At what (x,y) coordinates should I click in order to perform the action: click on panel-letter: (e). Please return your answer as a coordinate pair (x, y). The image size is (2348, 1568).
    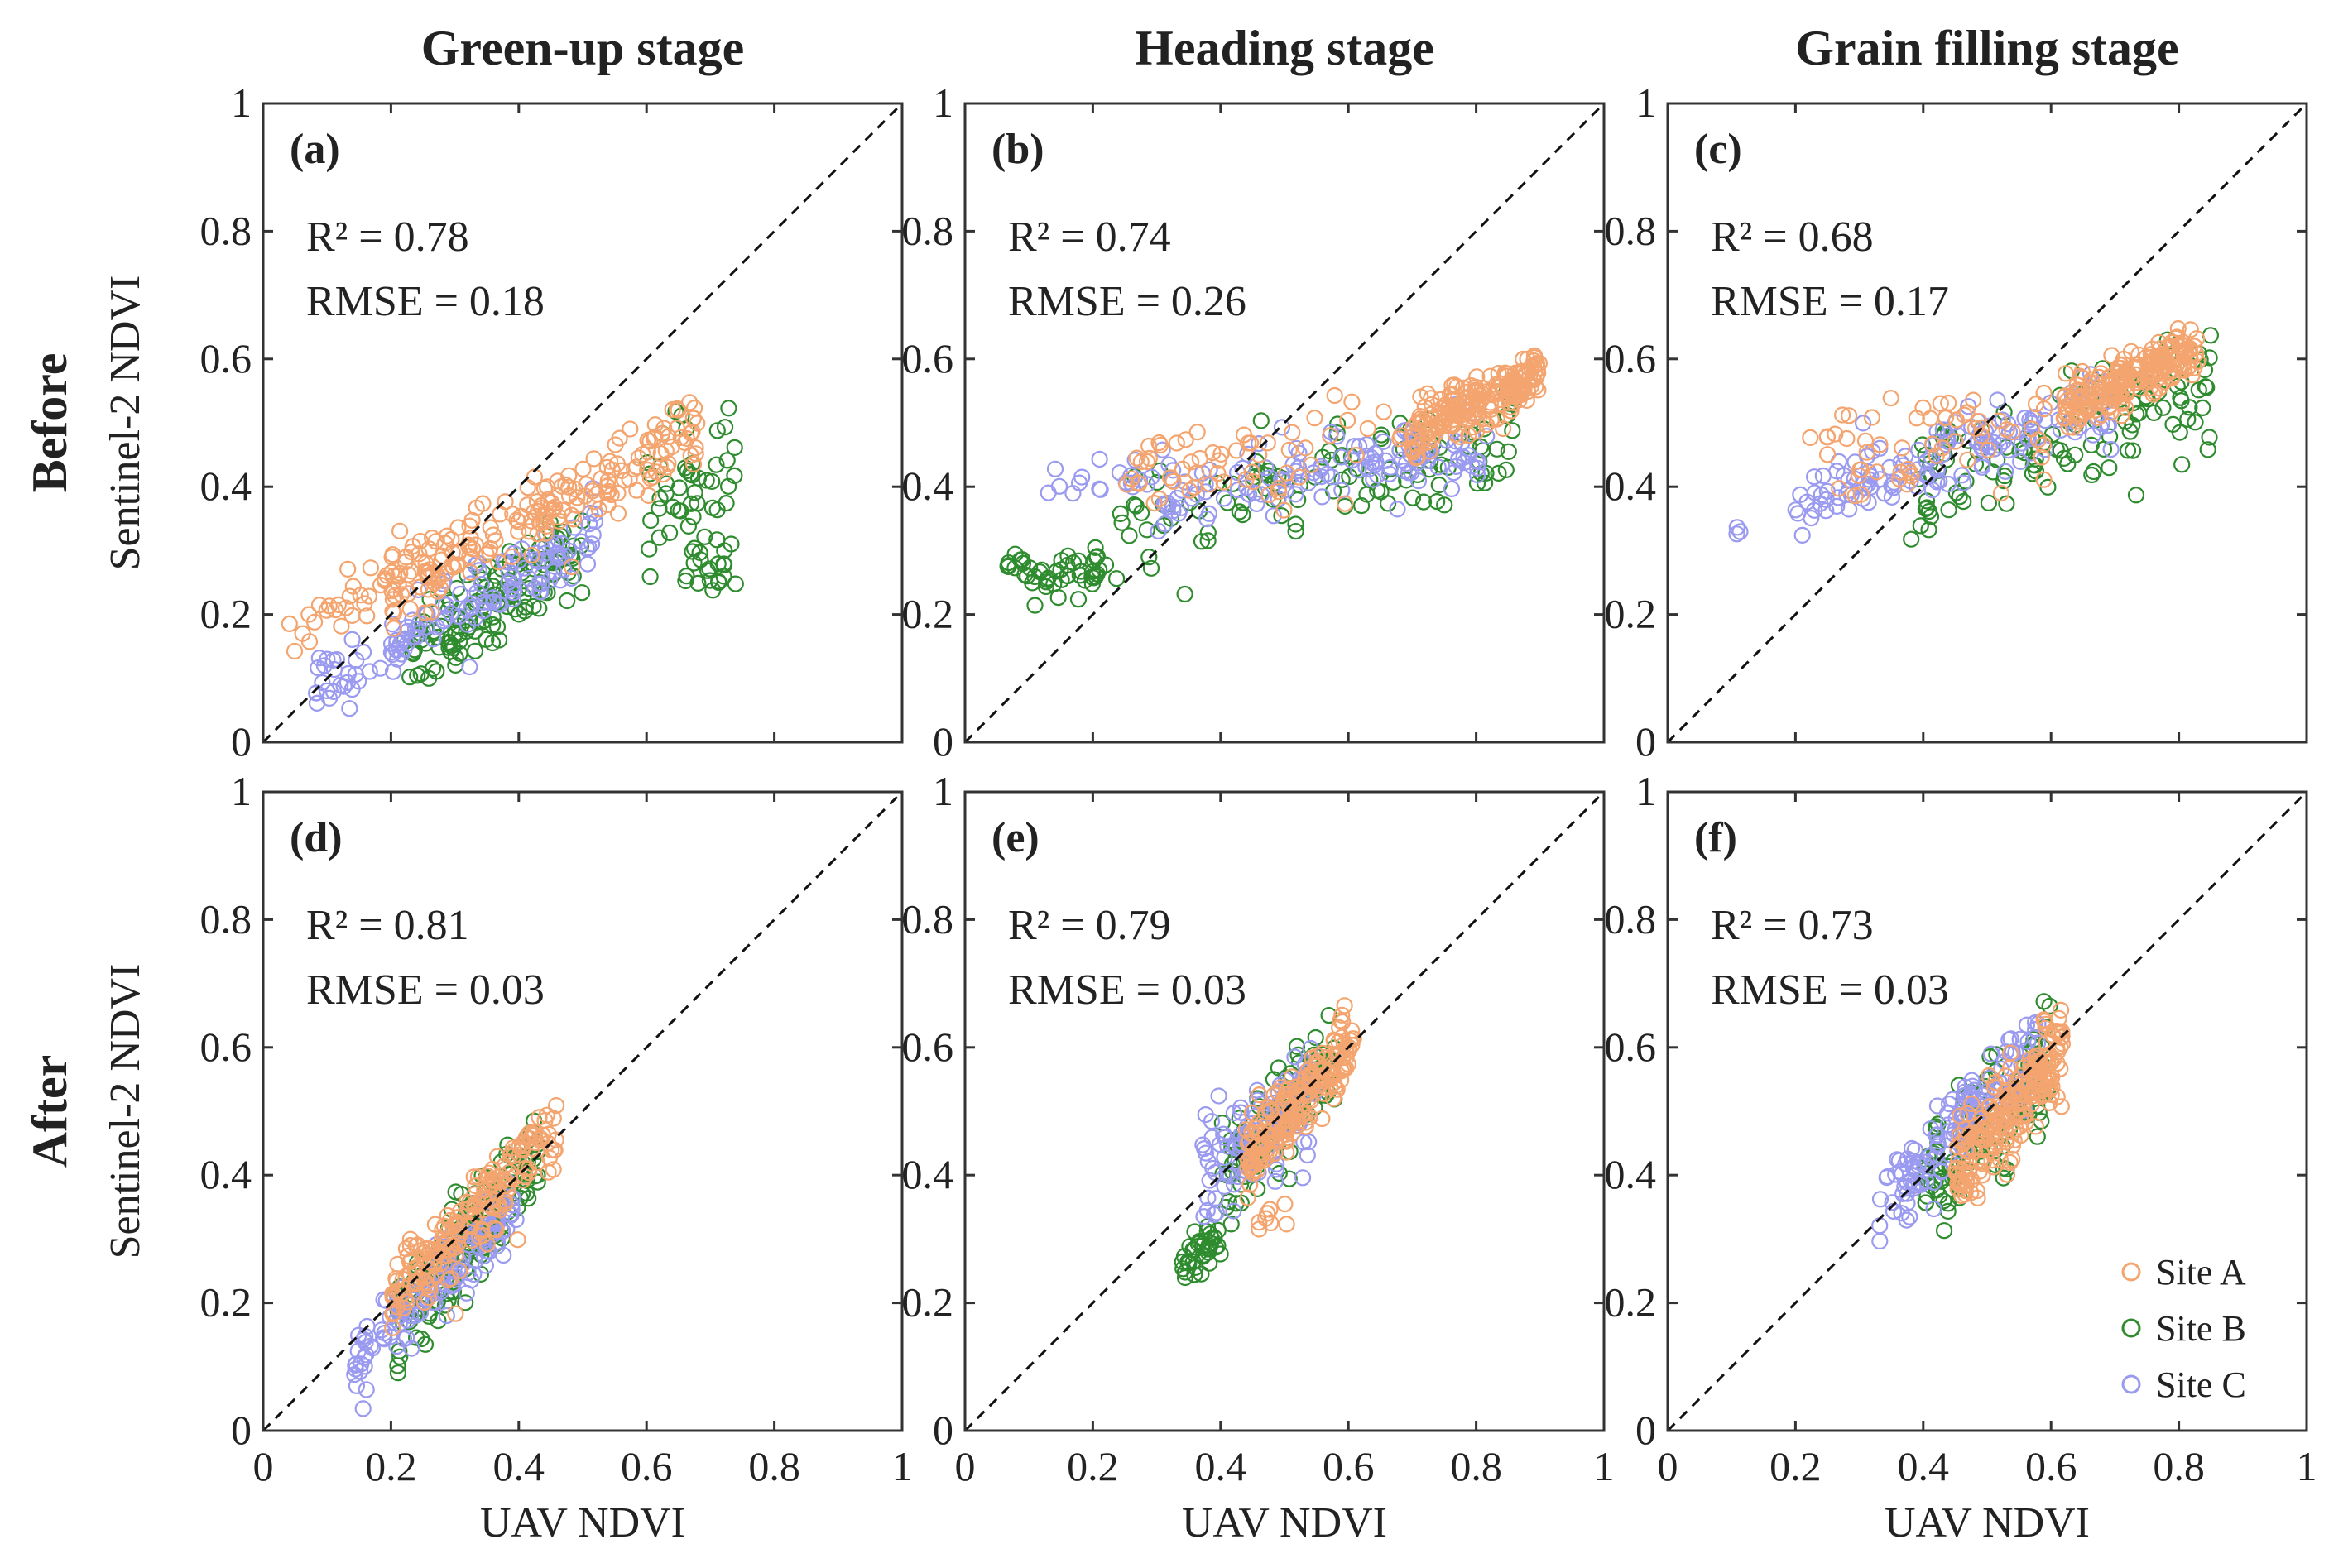
    Looking at the image, I should click on (1016, 838).